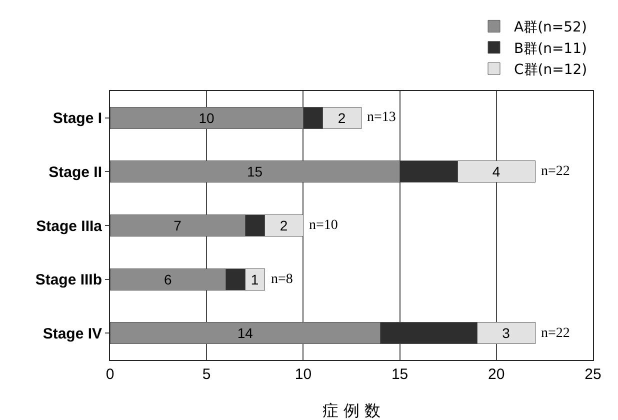 Image resolution: width=618 pixels, height=420 pixels. What do you see at coordinates (381, 117) in the screenshot?
I see `total-label: n=13` at bounding box center [381, 117].